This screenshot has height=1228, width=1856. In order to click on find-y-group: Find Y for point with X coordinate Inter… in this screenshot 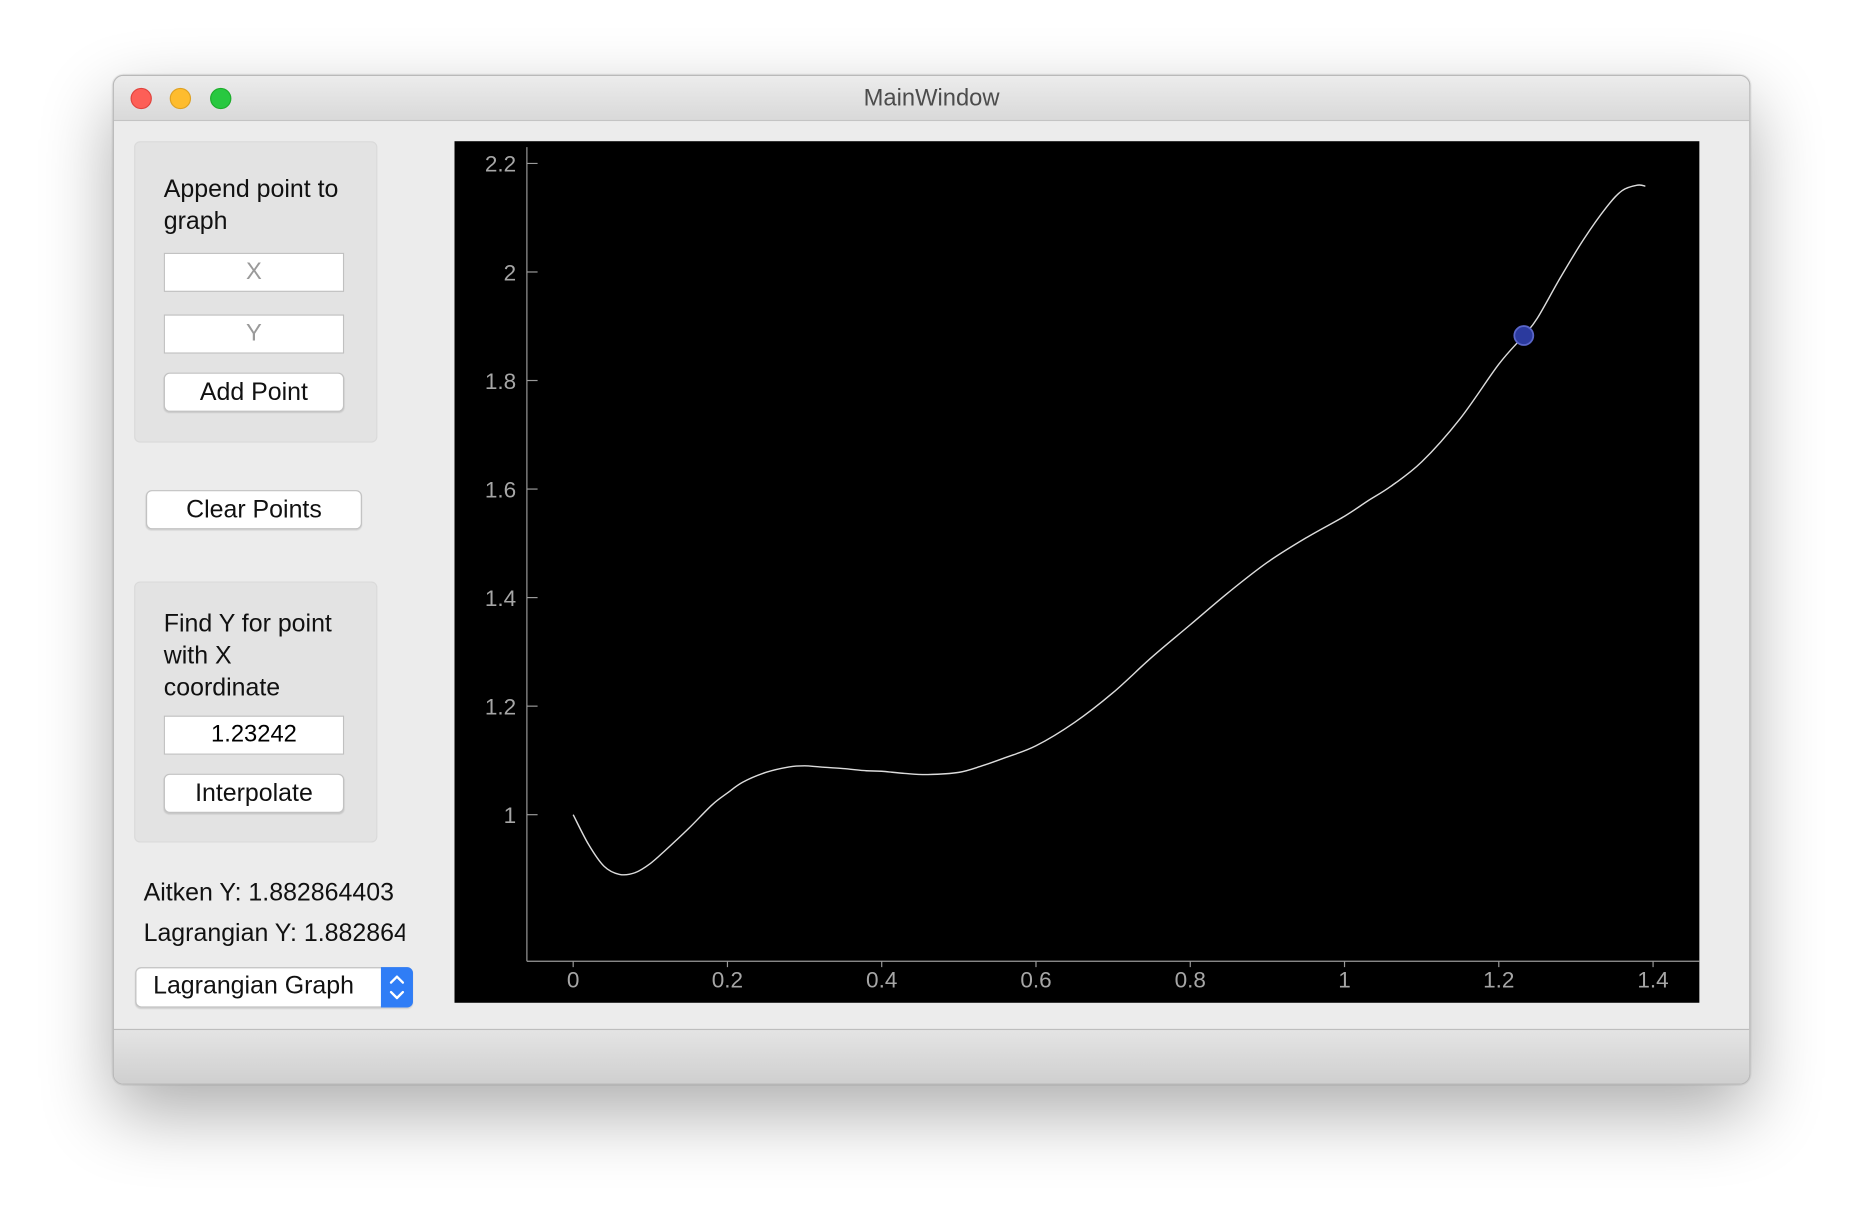, I will do `click(256, 712)`.